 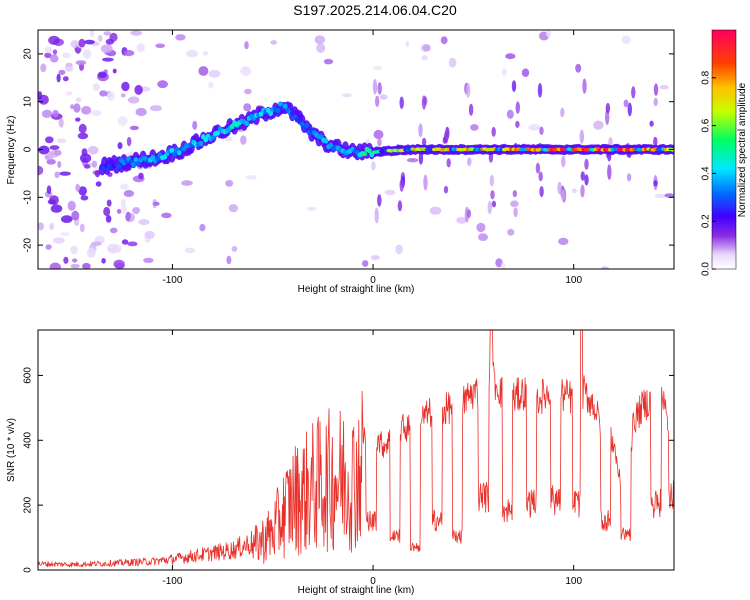 I want to click on snr-y-tick-label: 200, so click(x=28, y=504).